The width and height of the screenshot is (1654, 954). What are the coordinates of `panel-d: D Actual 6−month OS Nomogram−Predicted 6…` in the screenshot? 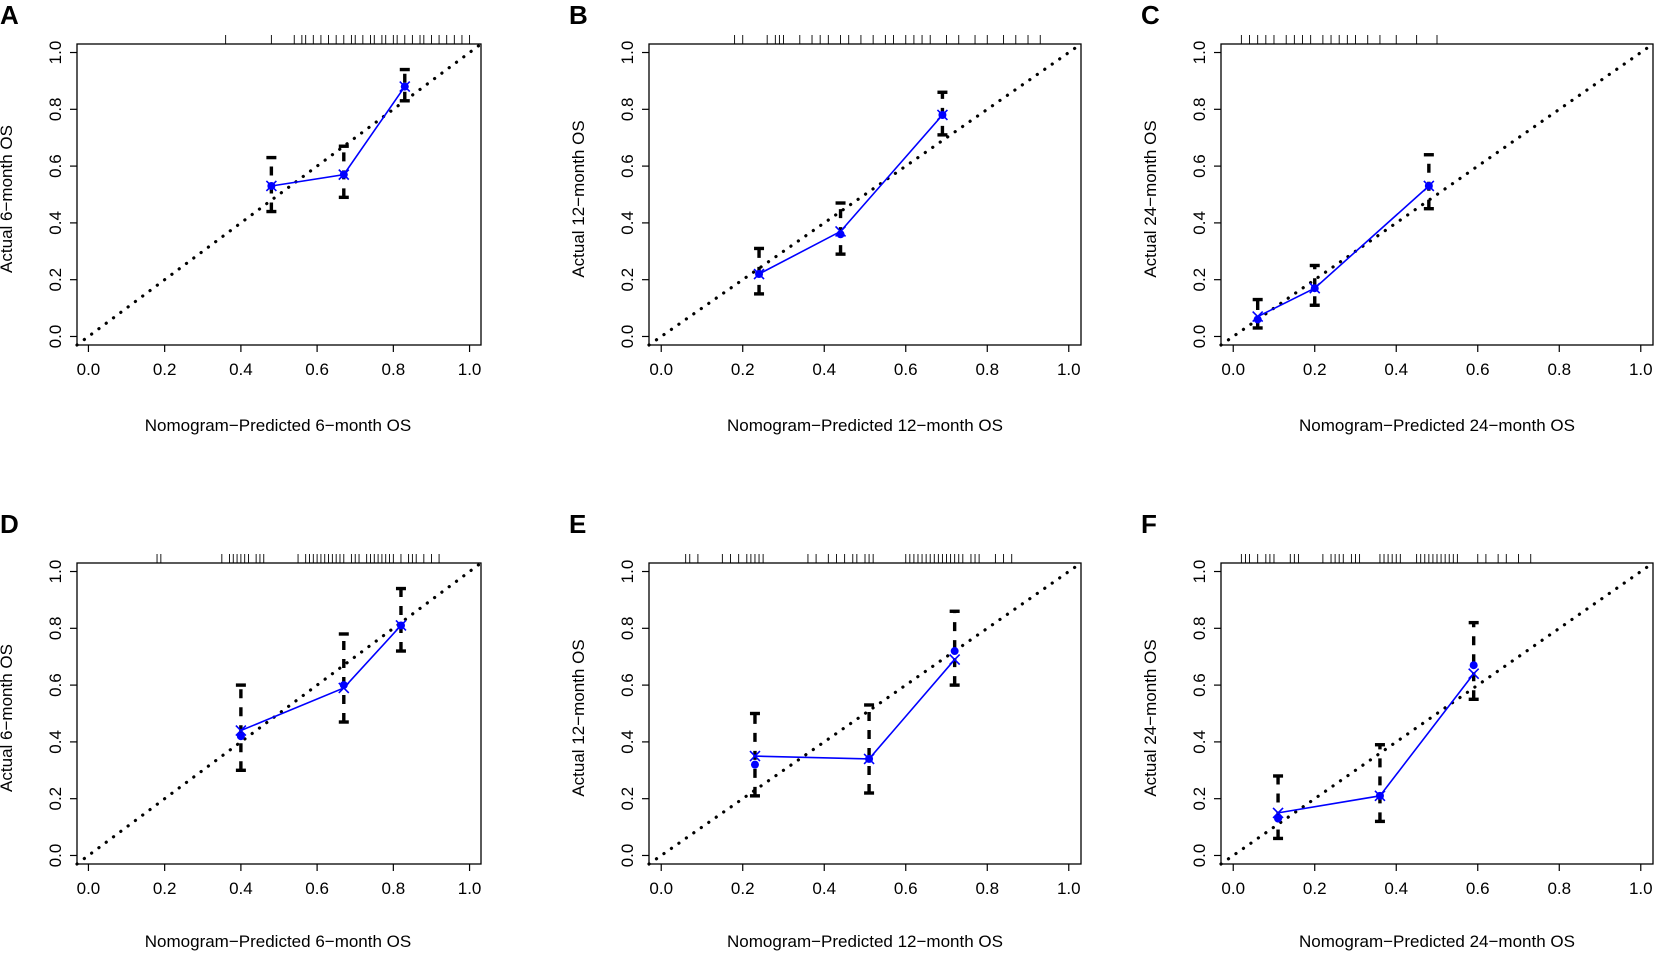 It's located at (241, 730).